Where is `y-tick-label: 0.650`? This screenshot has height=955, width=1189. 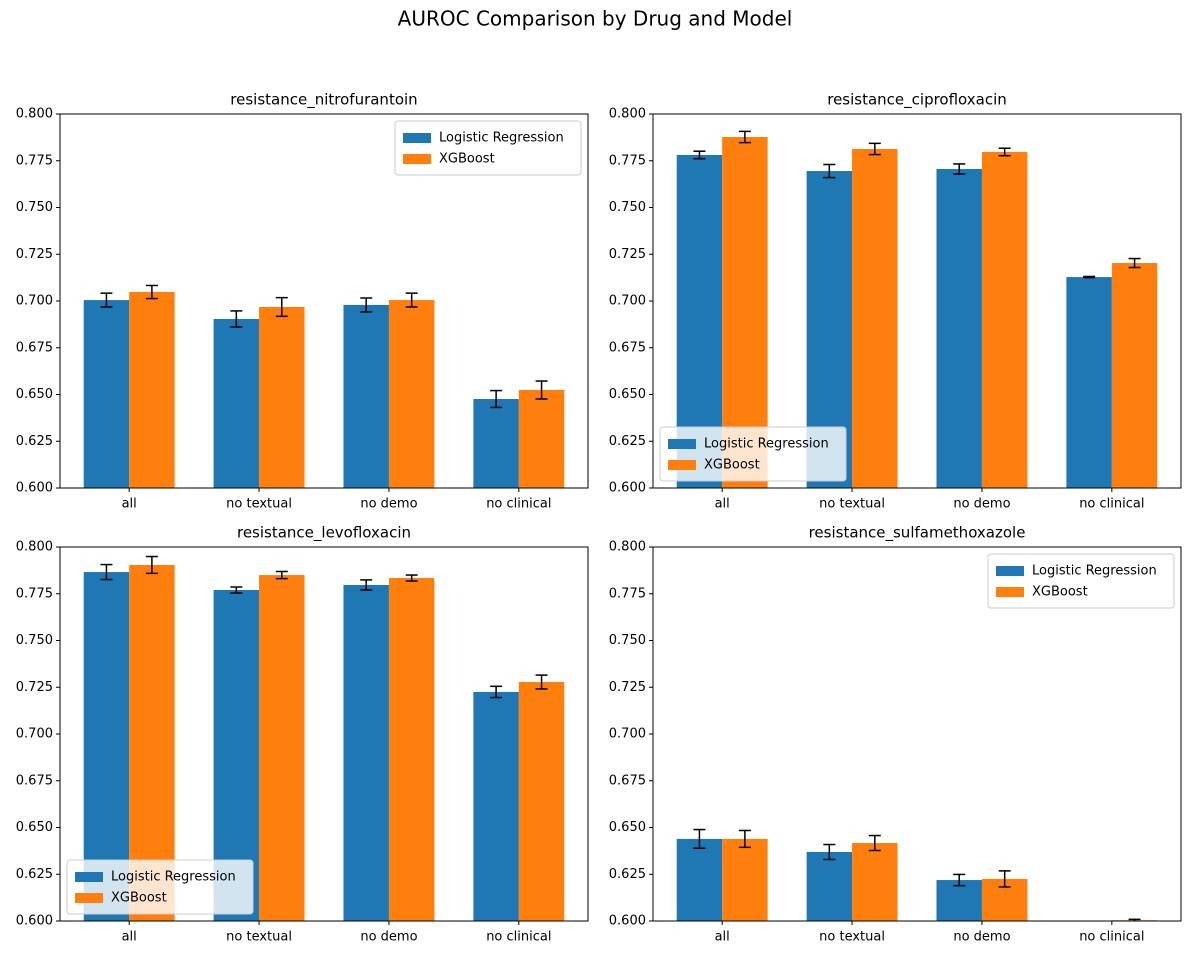
y-tick-label: 0.650 is located at coordinates (34, 394).